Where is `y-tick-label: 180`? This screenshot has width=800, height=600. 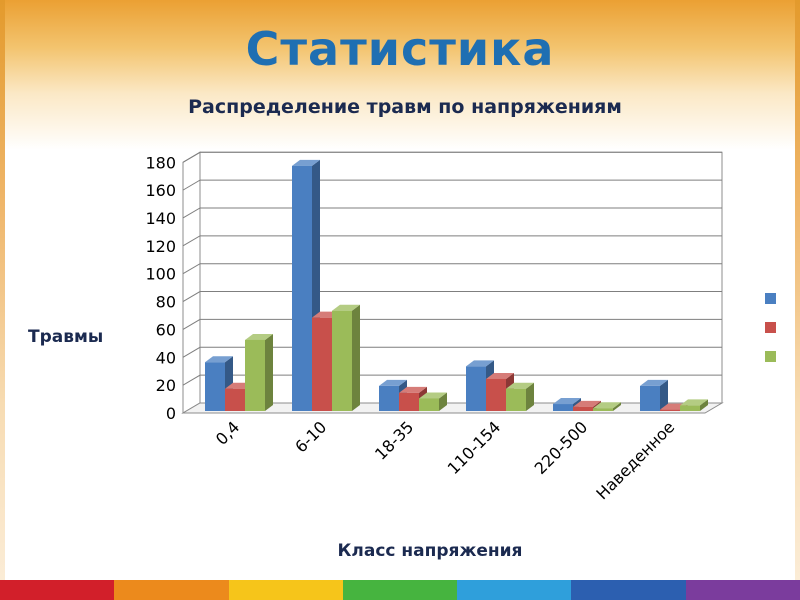 y-tick-label: 180 is located at coordinates (160, 162).